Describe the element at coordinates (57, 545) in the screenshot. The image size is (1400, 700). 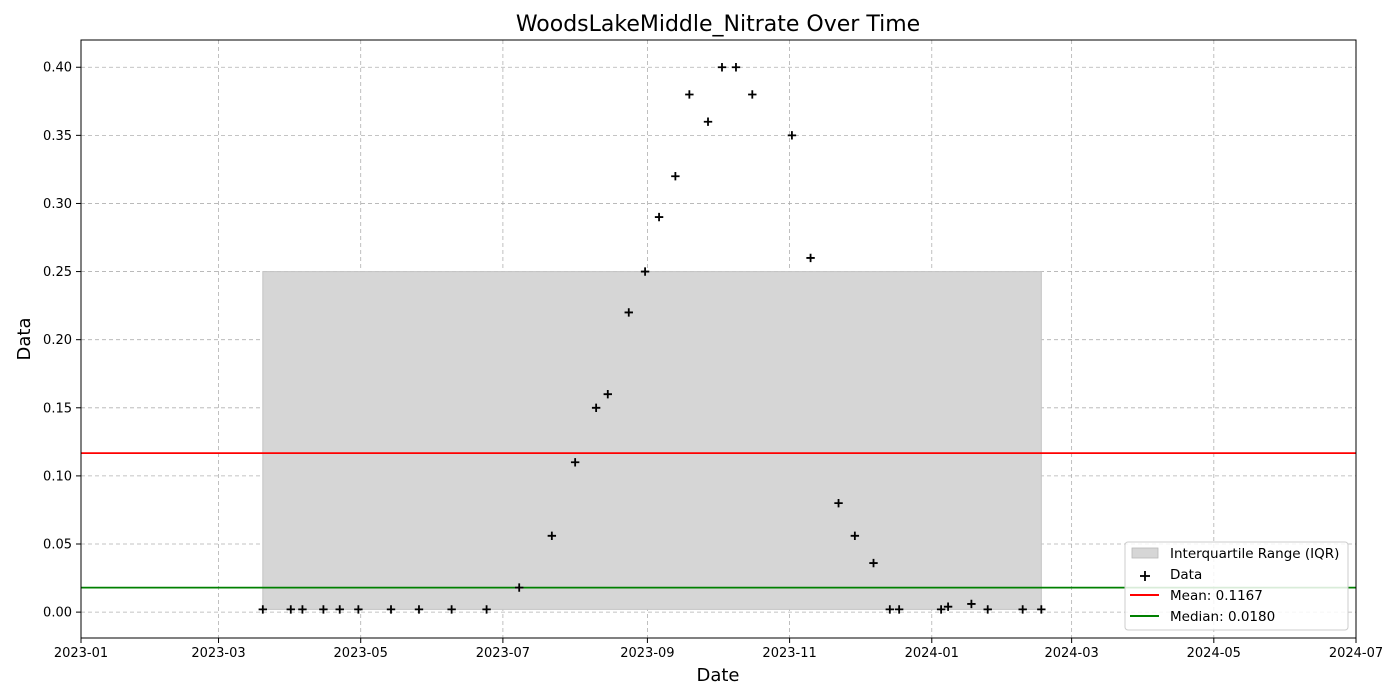
I see `y-tick-label: 0.05` at that location.